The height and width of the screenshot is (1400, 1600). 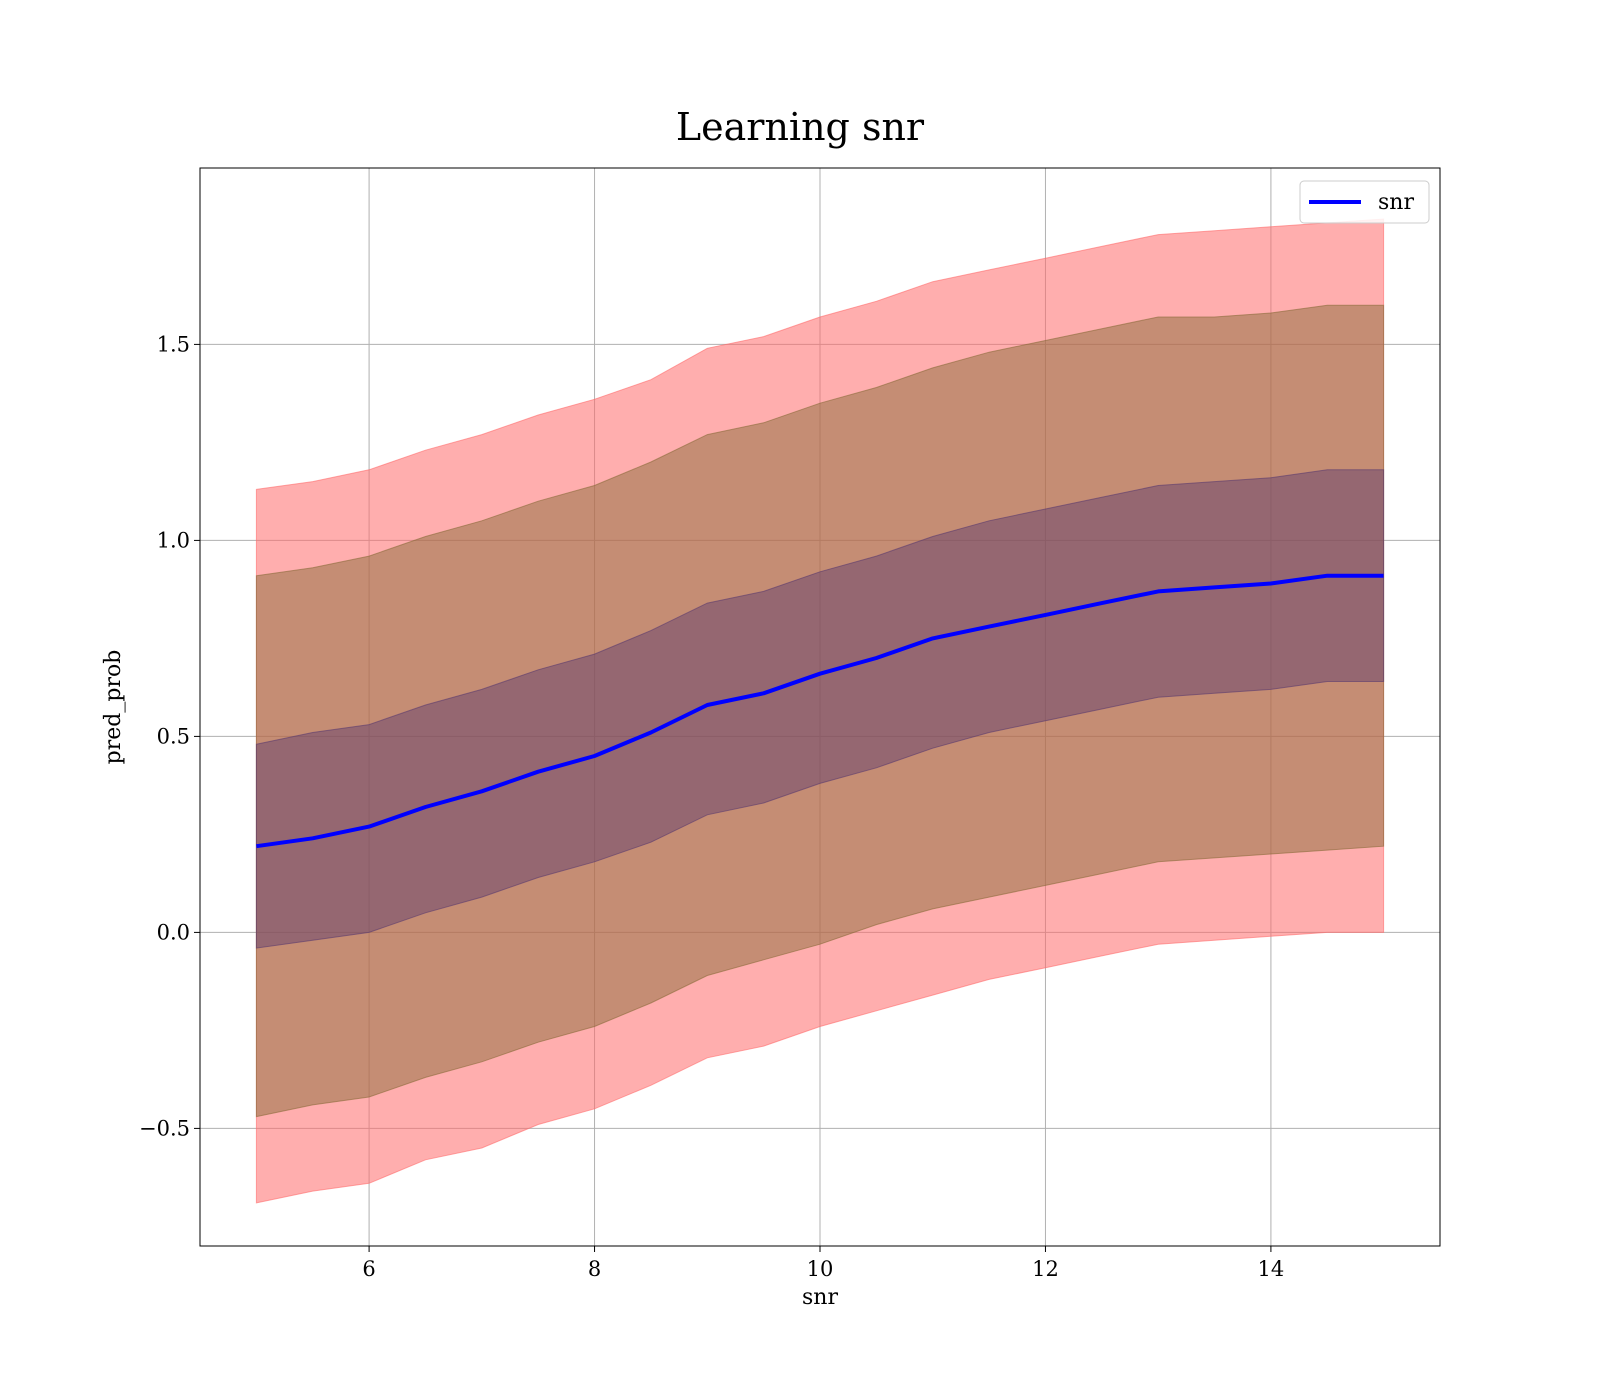 I want to click on legend-box, so click(x=1364, y=202).